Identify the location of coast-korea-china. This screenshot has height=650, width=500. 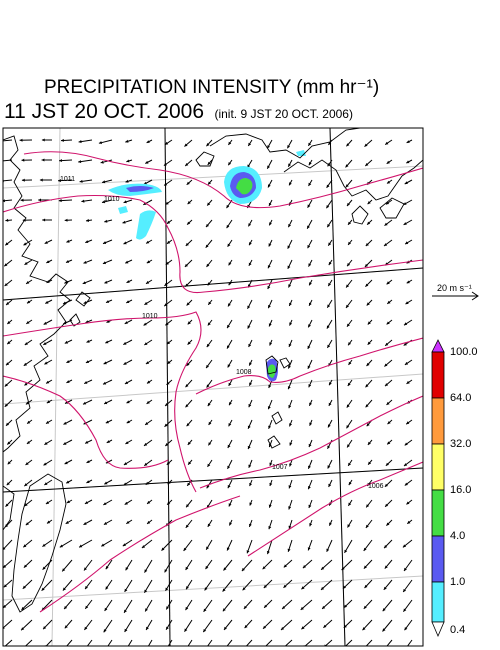
(37, 294).